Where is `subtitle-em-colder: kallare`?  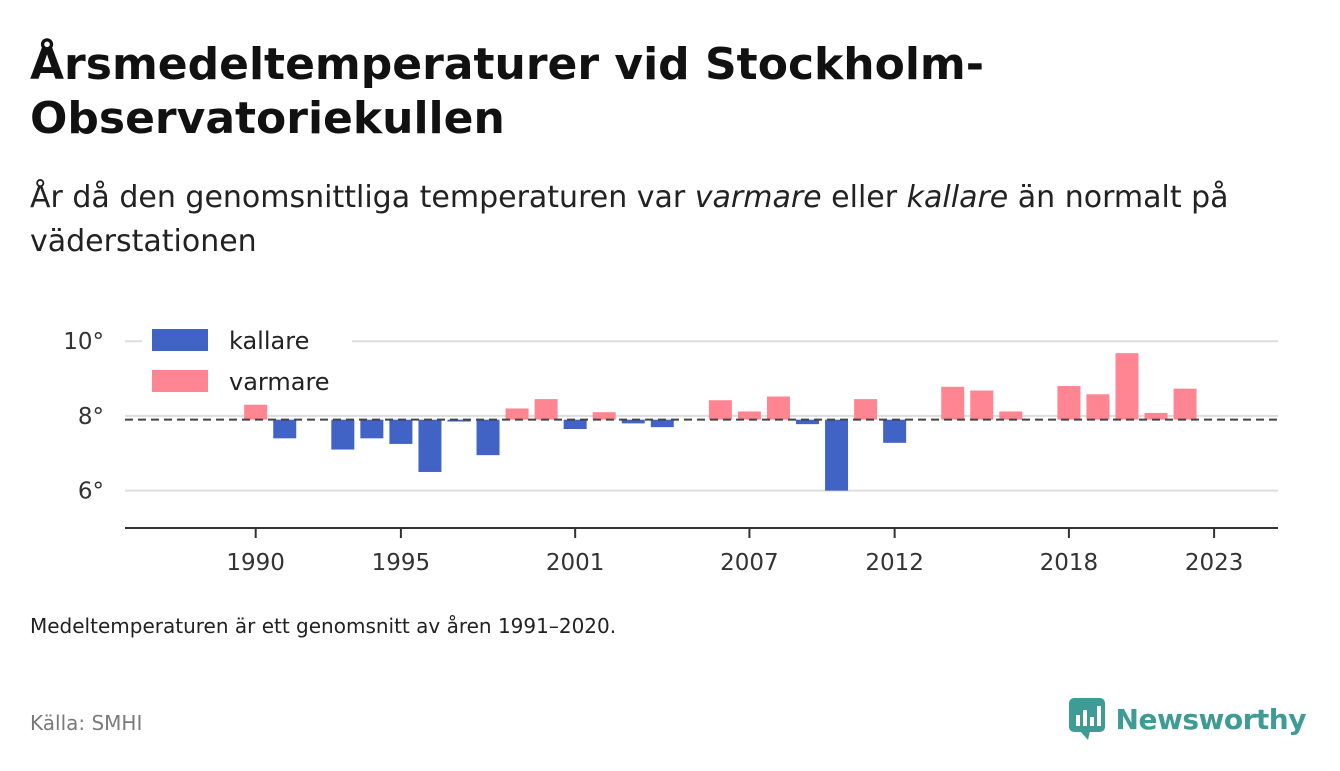 subtitle-em-colder: kallare is located at coordinates (957, 197).